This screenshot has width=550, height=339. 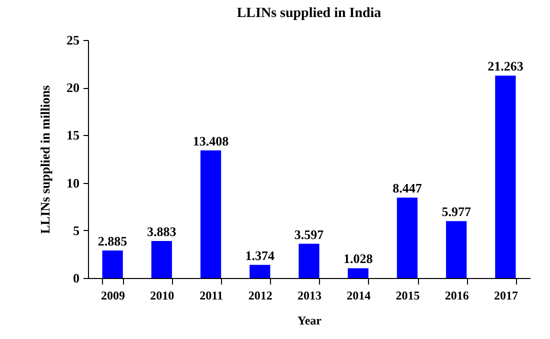 What do you see at coordinates (408, 295) in the screenshot?
I see `x-tick-label: 2015` at bounding box center [408, 295].